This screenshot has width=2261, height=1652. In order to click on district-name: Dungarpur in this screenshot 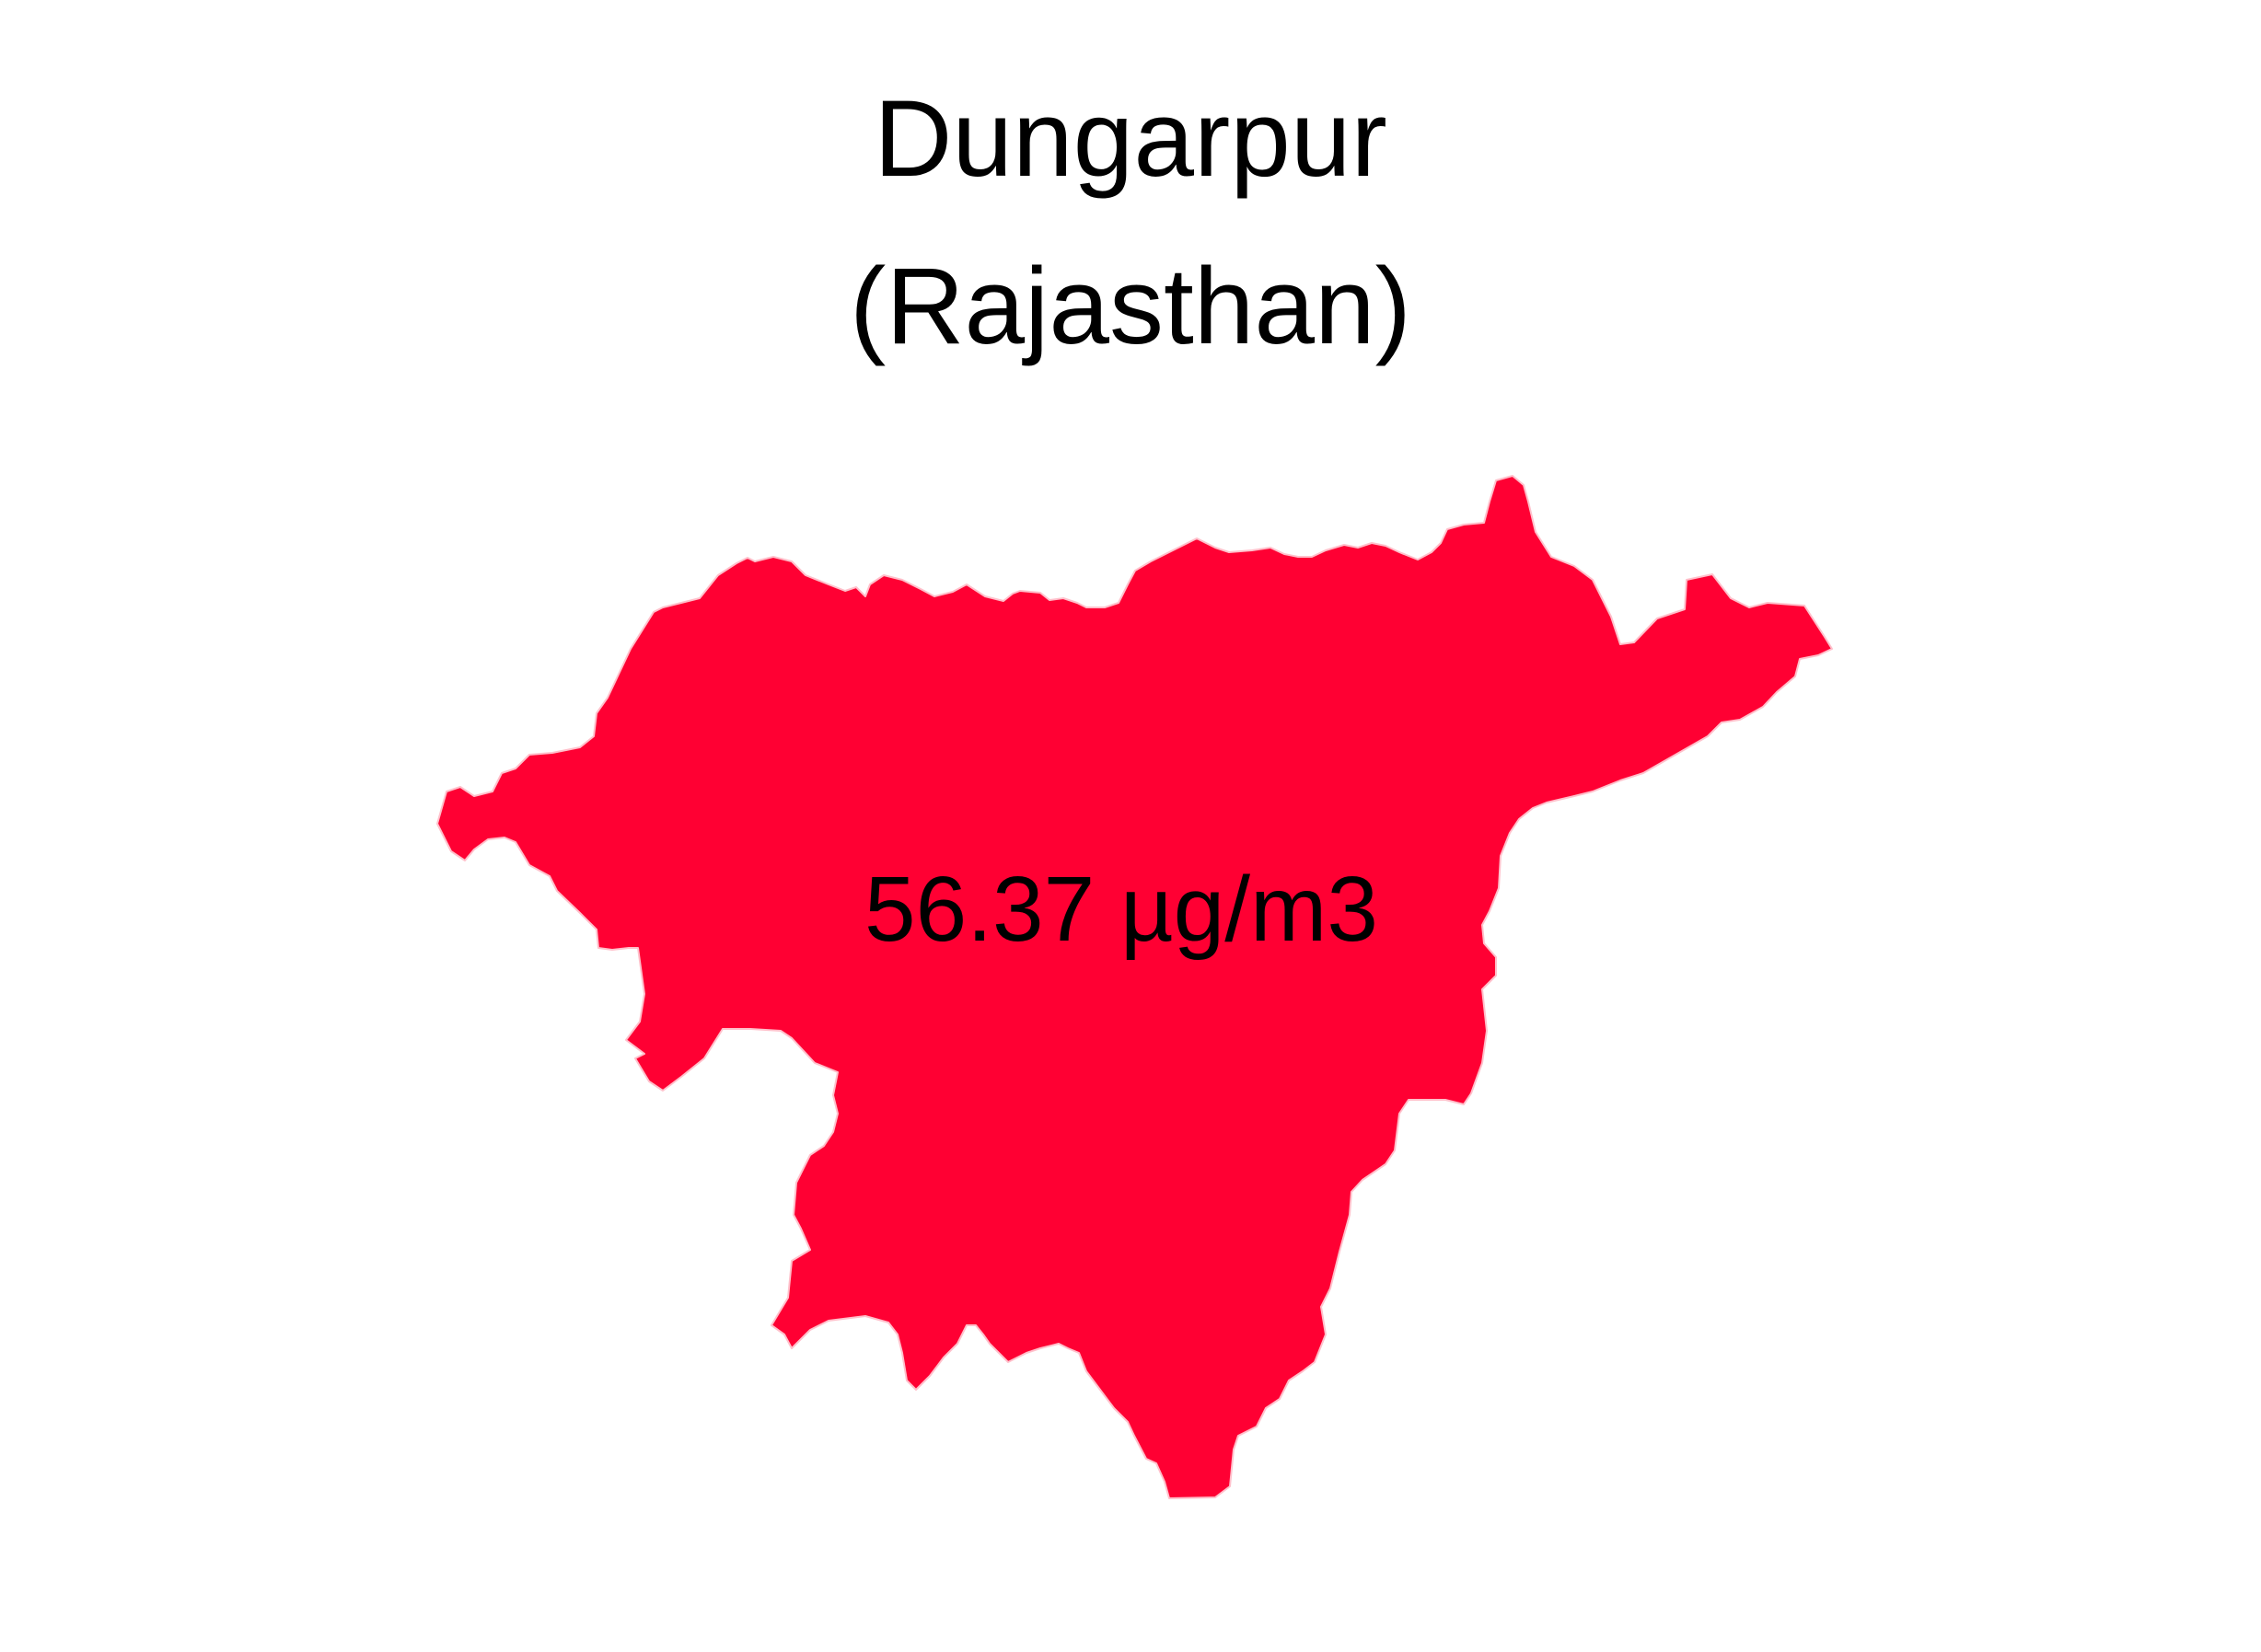, I will do `click(1130, 139)`.